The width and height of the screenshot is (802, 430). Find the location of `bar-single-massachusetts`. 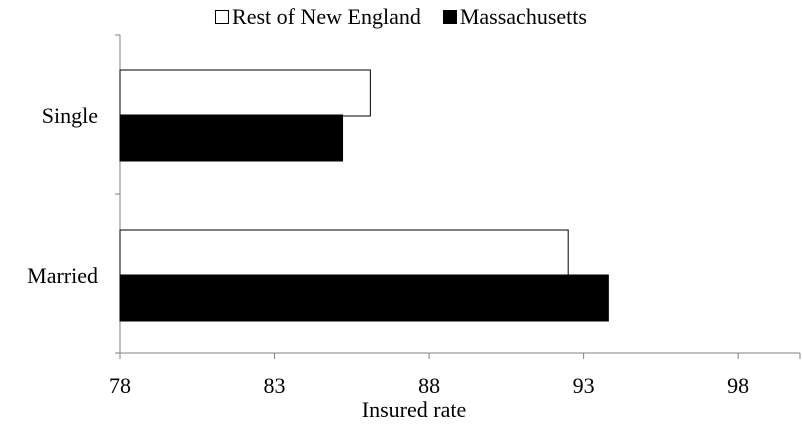

bar-single-massachusetts is located at coordinates (231, 138).